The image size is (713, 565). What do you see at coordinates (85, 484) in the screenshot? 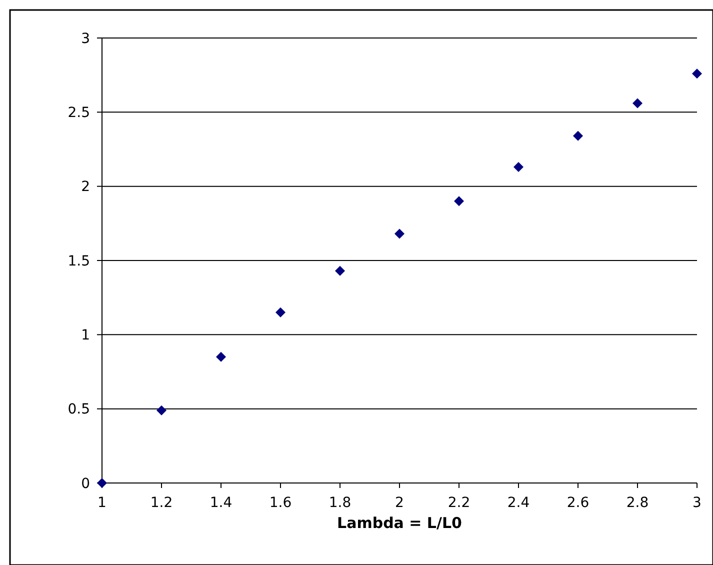
I see `y-tick-label: 0` at bounding box center [85, 484].